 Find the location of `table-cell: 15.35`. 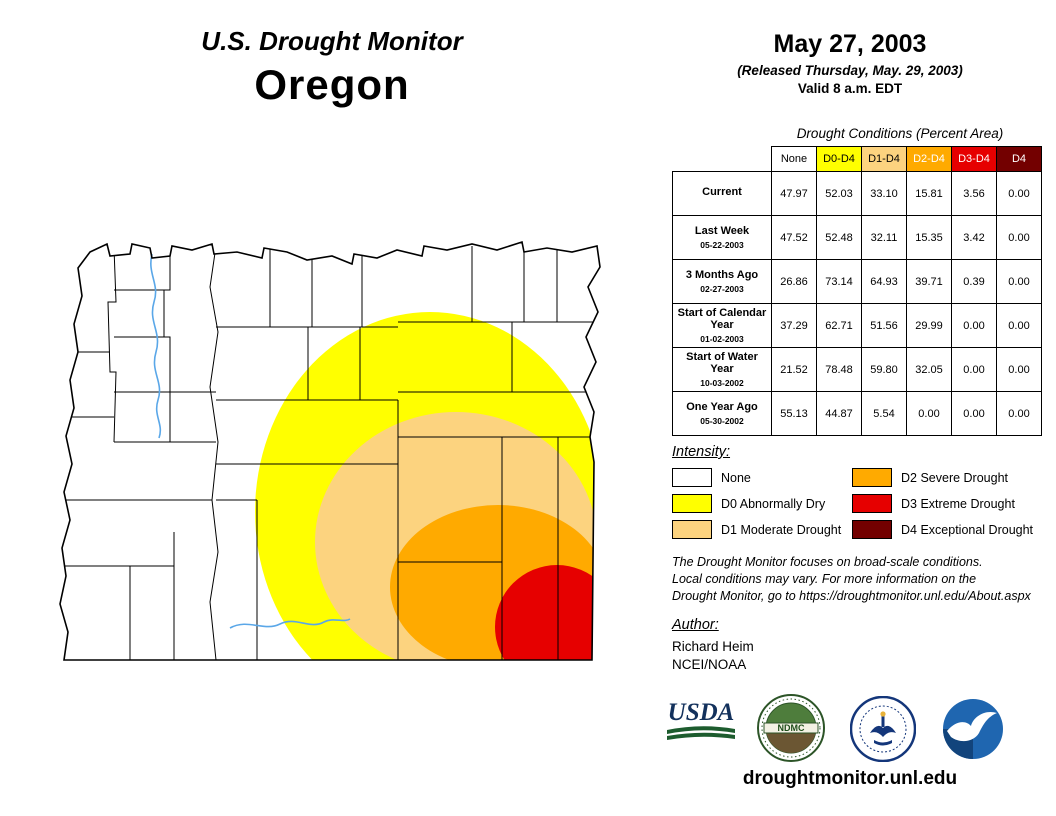

table-cell: 15.35 is located at coordinates (929, 237).